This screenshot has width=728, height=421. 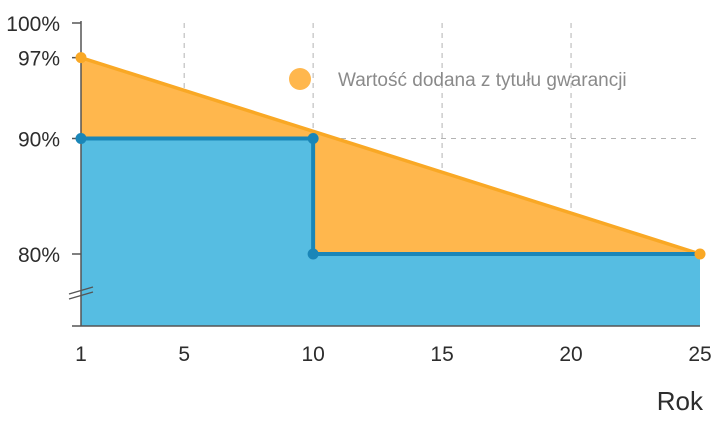 What do you see at coordinates (570, 354) in the screenshot?
I see `x-tick-label-20: 20` at bounding box center [570, 354].